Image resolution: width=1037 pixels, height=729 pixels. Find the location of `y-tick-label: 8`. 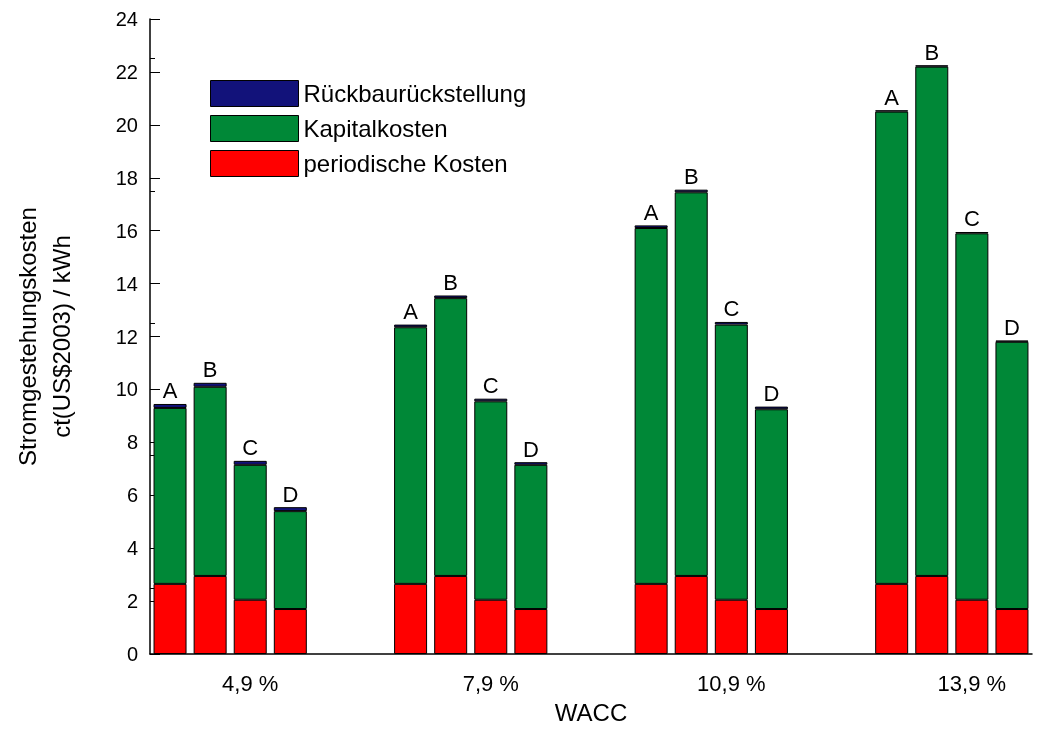

y-tick-label: 8 is located at coordinates (132, 442).